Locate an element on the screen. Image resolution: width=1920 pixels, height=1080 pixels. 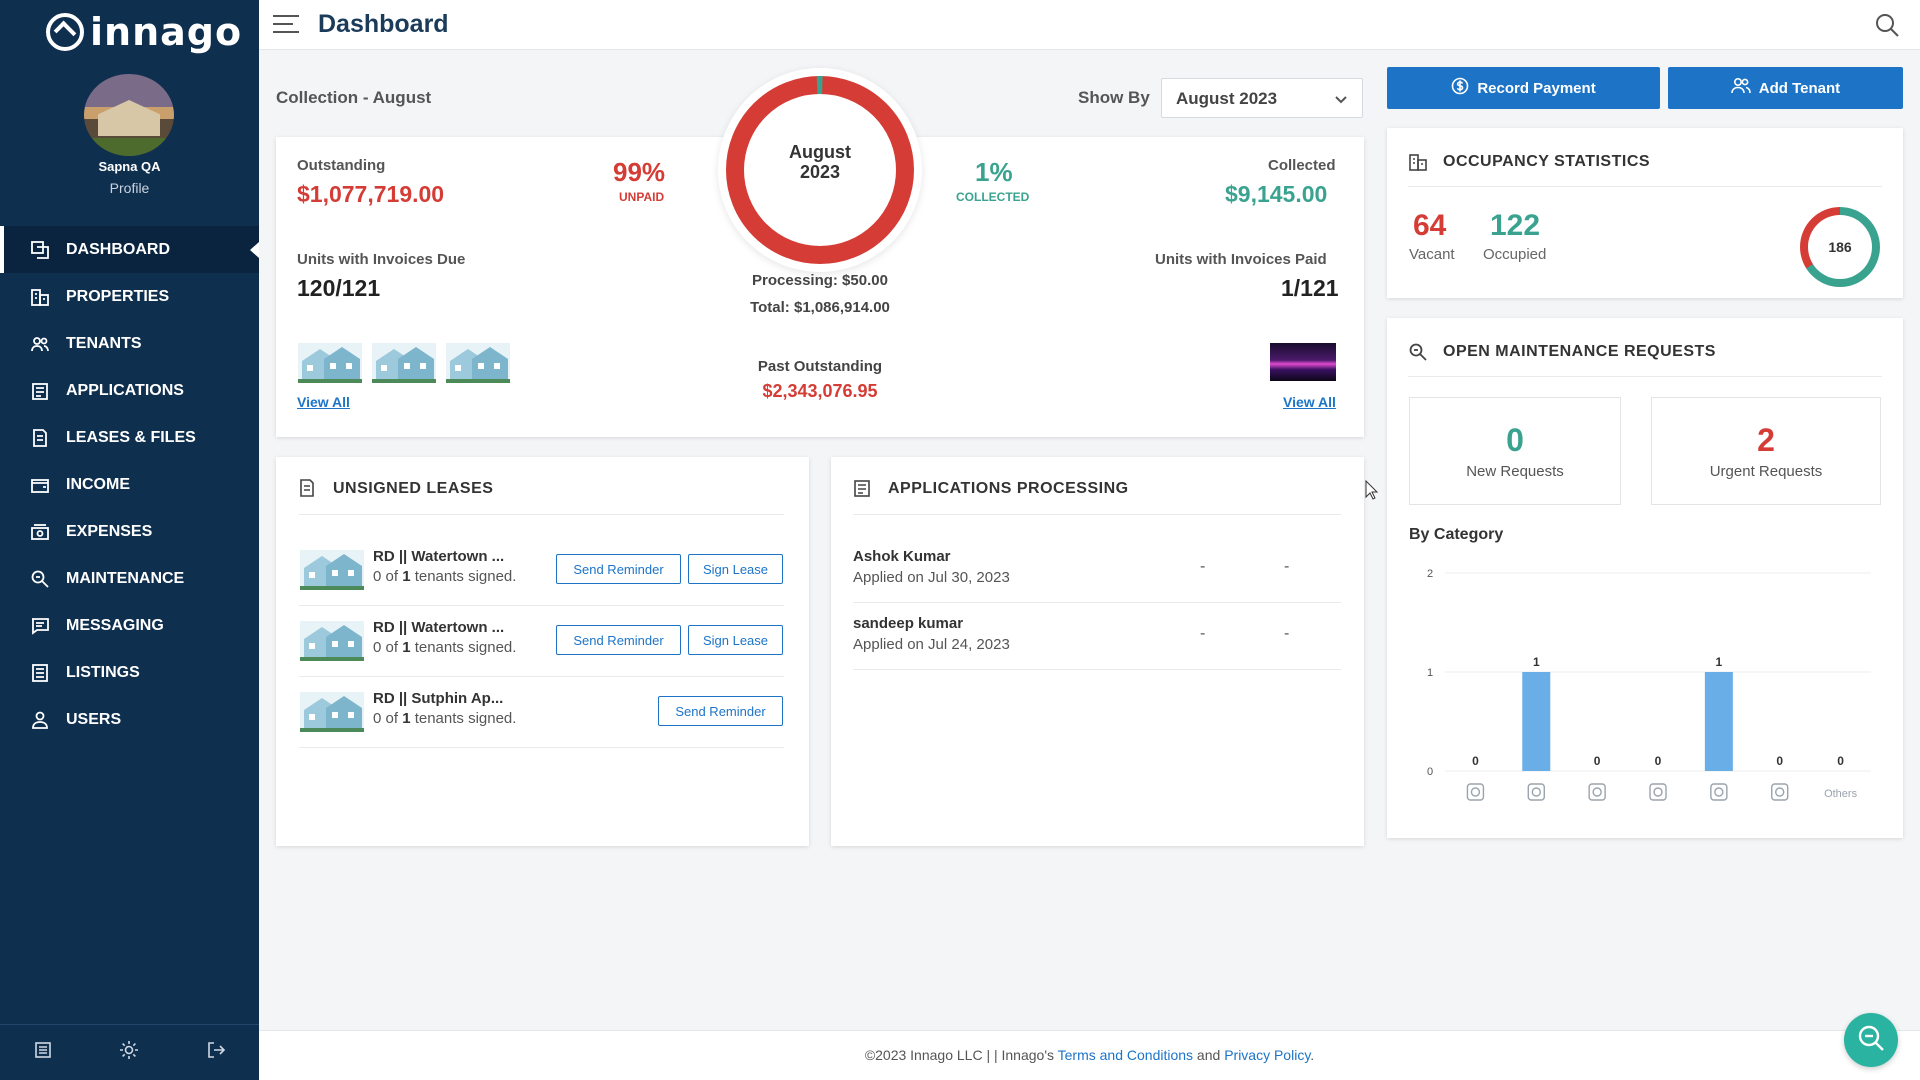
y-tick-label: 0 is located at coordinates (1430, 772).